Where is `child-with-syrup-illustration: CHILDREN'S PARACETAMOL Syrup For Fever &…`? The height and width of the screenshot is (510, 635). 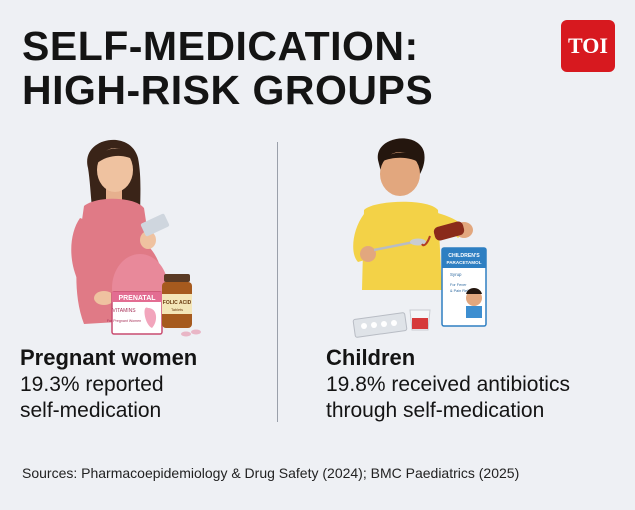
child-with-syrup-illustration: CHILDREN'S PARACETAMOL Syrup For Fever &… is located at coordinates (419, 238).